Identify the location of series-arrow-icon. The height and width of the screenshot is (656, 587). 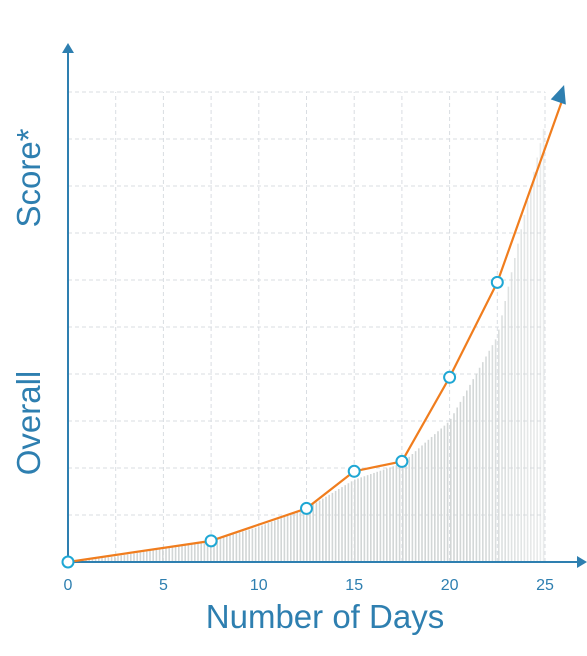
(558, 94).